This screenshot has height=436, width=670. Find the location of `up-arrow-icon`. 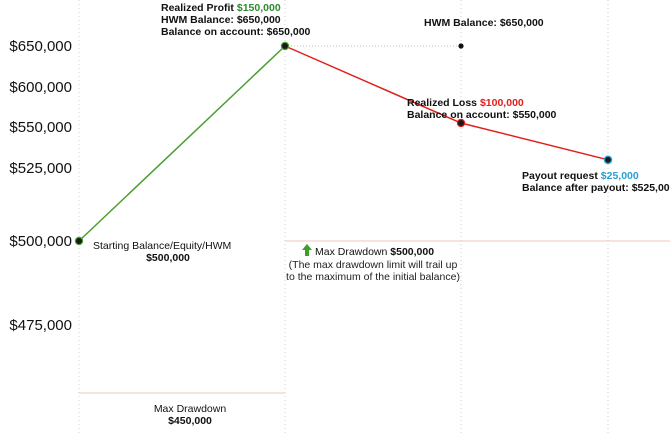

up-arrow-icon is located at coordinates (307, 250).